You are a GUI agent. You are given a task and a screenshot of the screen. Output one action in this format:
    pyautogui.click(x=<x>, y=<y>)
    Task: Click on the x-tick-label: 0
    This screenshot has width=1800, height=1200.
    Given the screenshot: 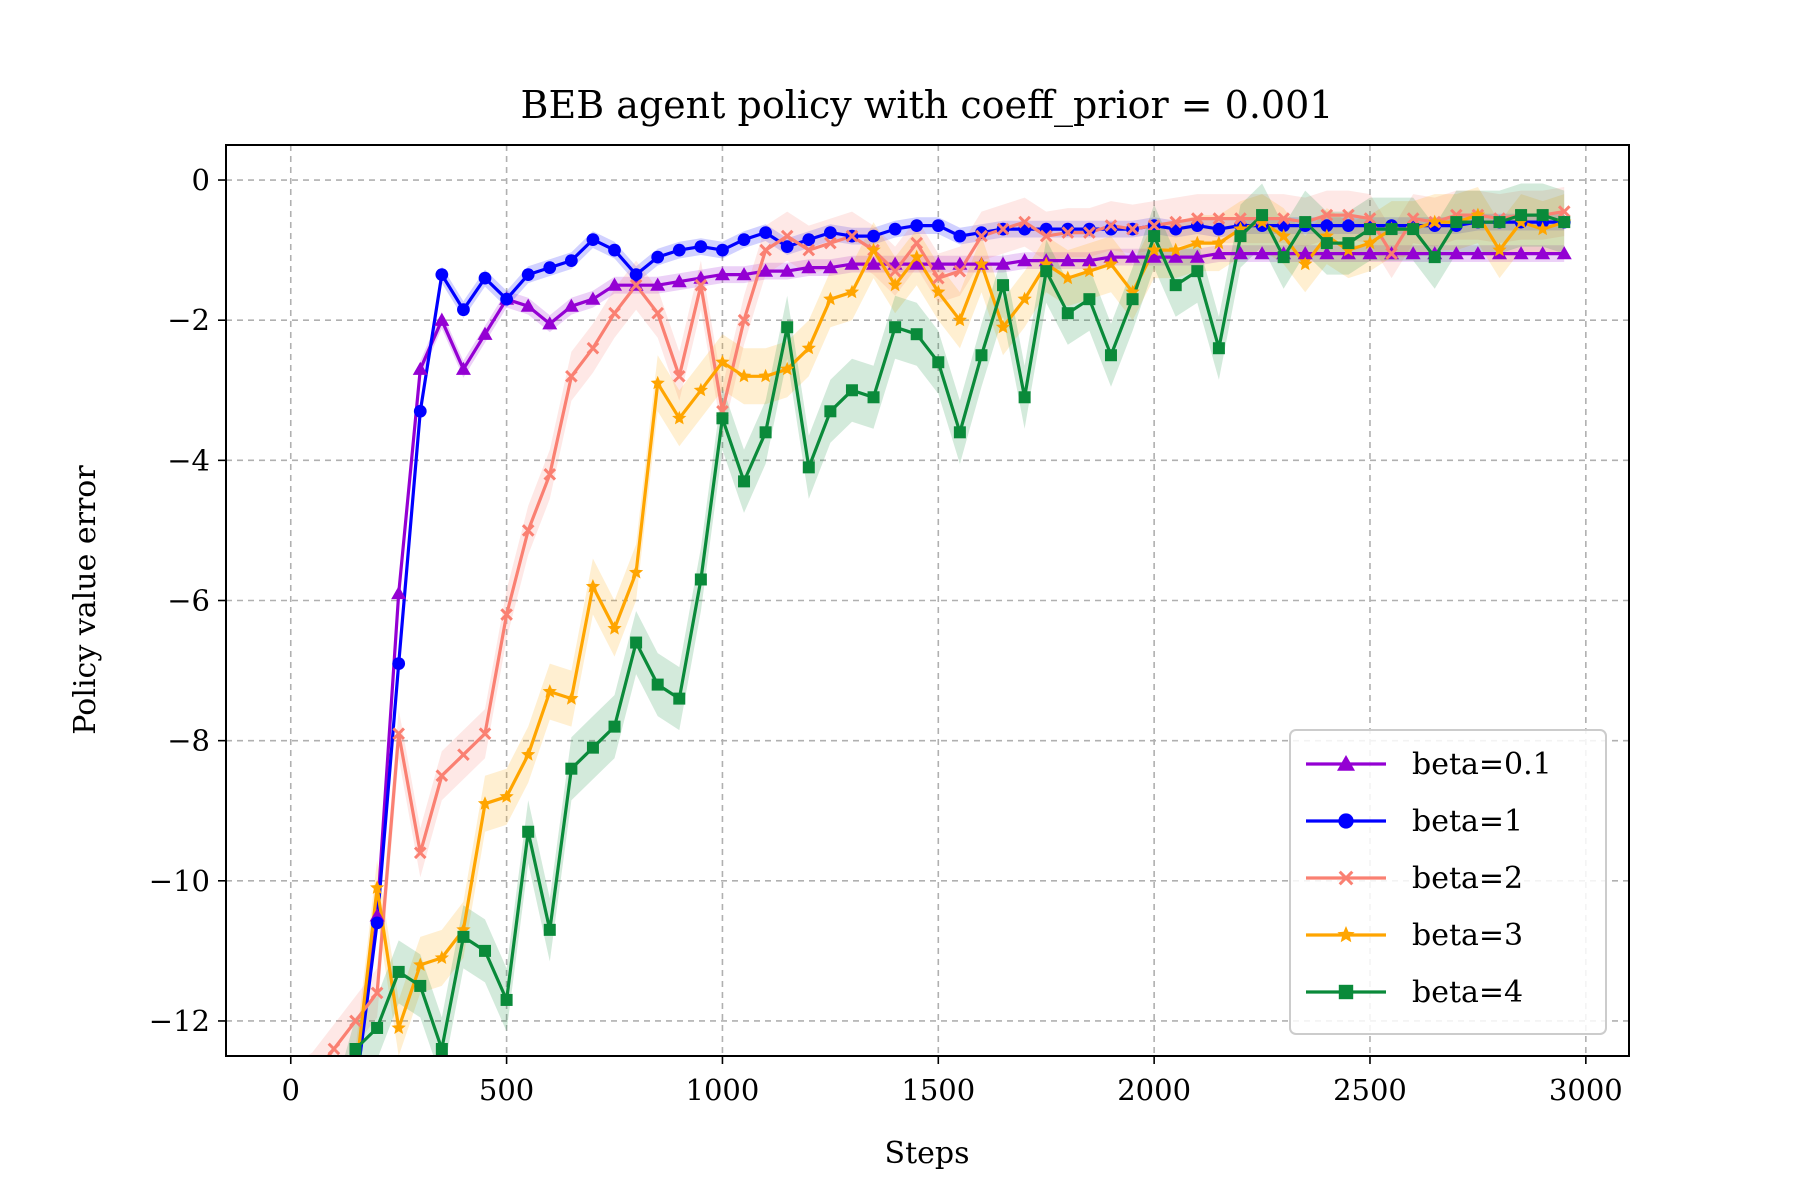 What is the action you would take?
    pyautogui.click(x=291, y=1090)
    